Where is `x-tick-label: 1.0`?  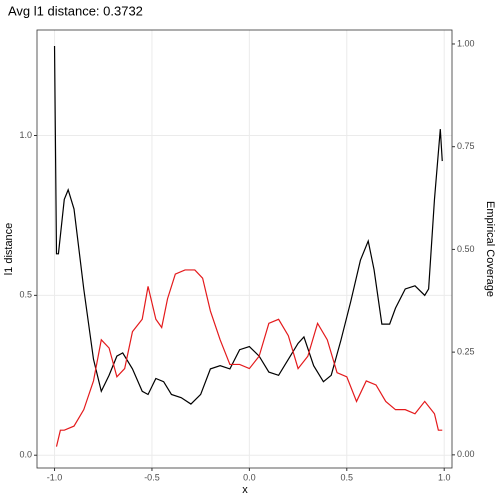
x-tick-label: 1.0 is located at coordinates (444, 477).